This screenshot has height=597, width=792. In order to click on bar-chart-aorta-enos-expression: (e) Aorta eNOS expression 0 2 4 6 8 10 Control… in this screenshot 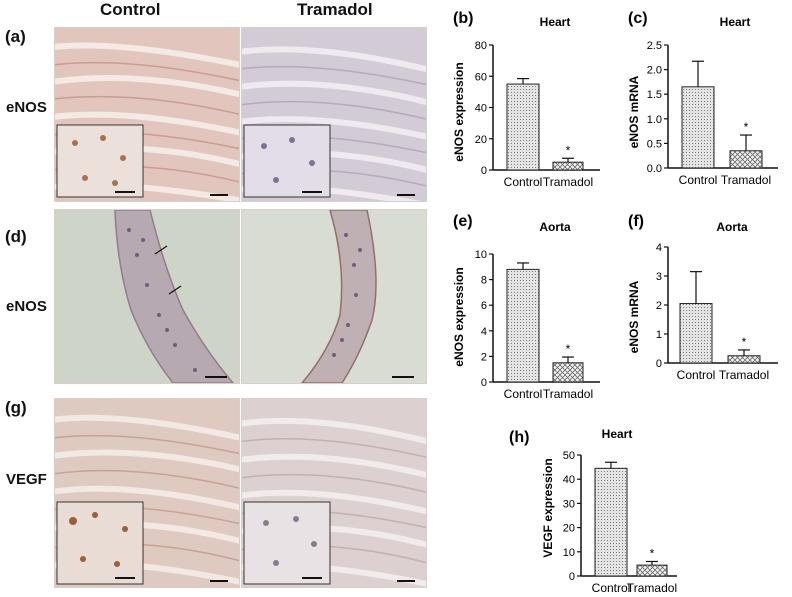, I will do `click(526, 307)`.